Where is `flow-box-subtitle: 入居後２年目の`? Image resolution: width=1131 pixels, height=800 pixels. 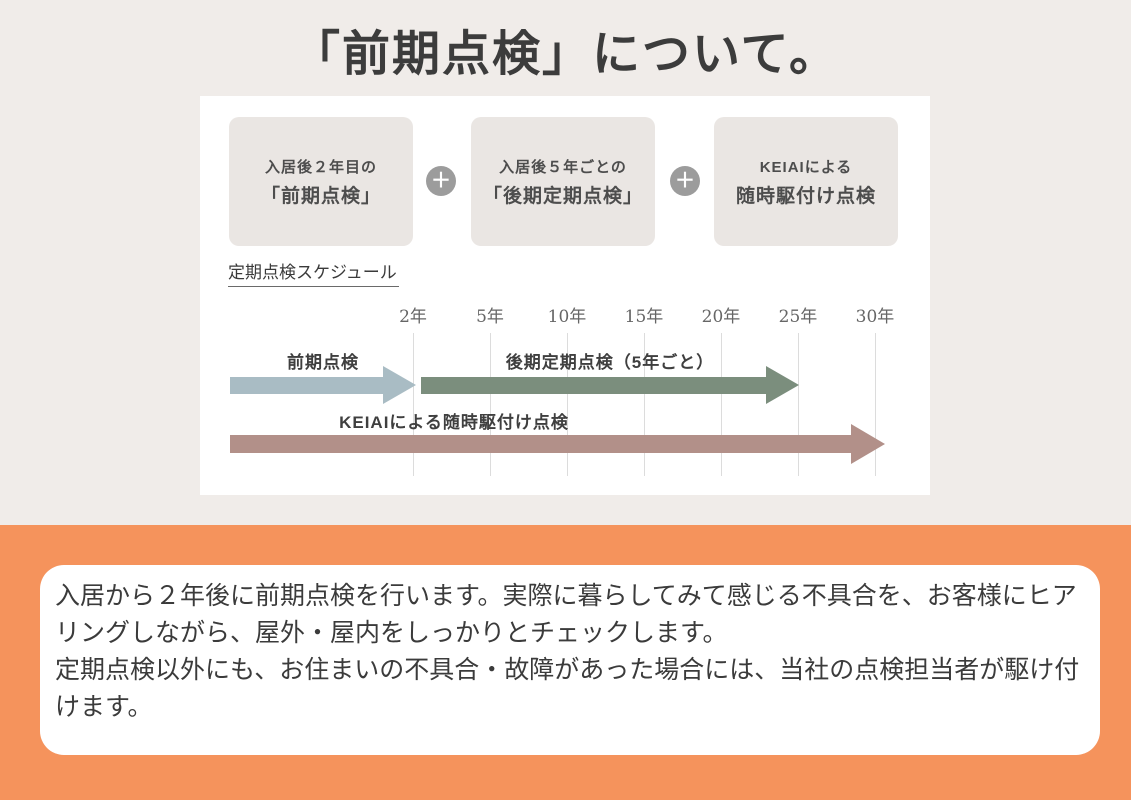
flow-box-subtitle: 入居後２年目の is located at coordinates (320, 167).